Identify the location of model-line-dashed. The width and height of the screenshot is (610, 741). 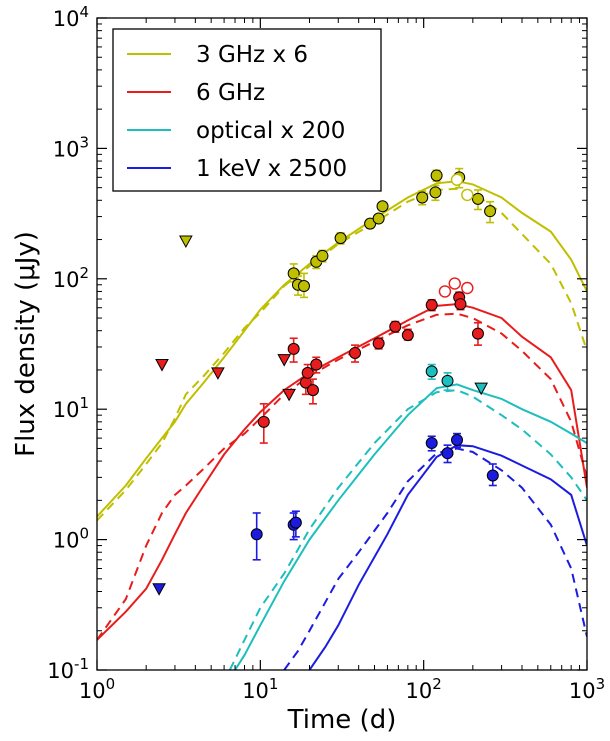
(435, 558).